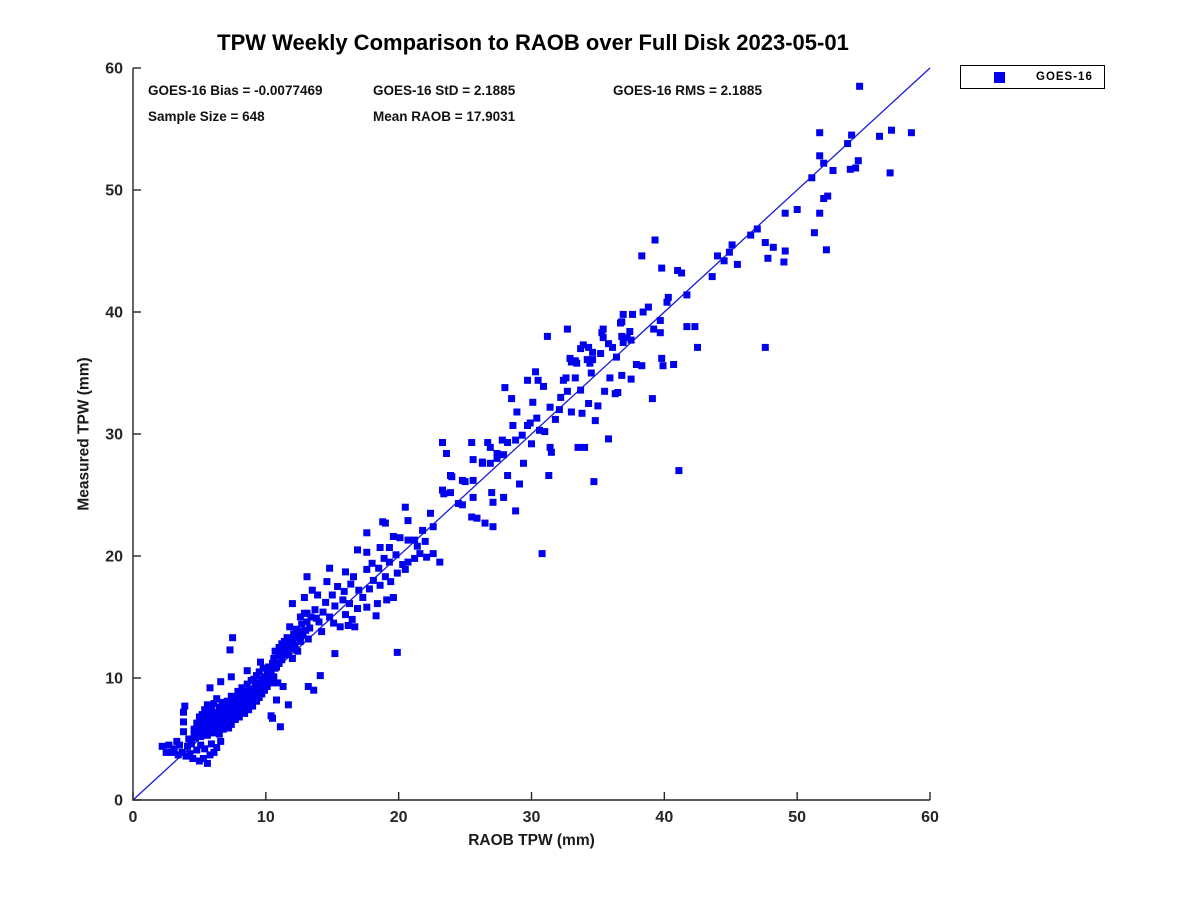 The height and width of the screenshot is (900, 1200). Describe the element at coordinates (399, 817) in the screenshot. I see `x-tick-label: 20` at that location.